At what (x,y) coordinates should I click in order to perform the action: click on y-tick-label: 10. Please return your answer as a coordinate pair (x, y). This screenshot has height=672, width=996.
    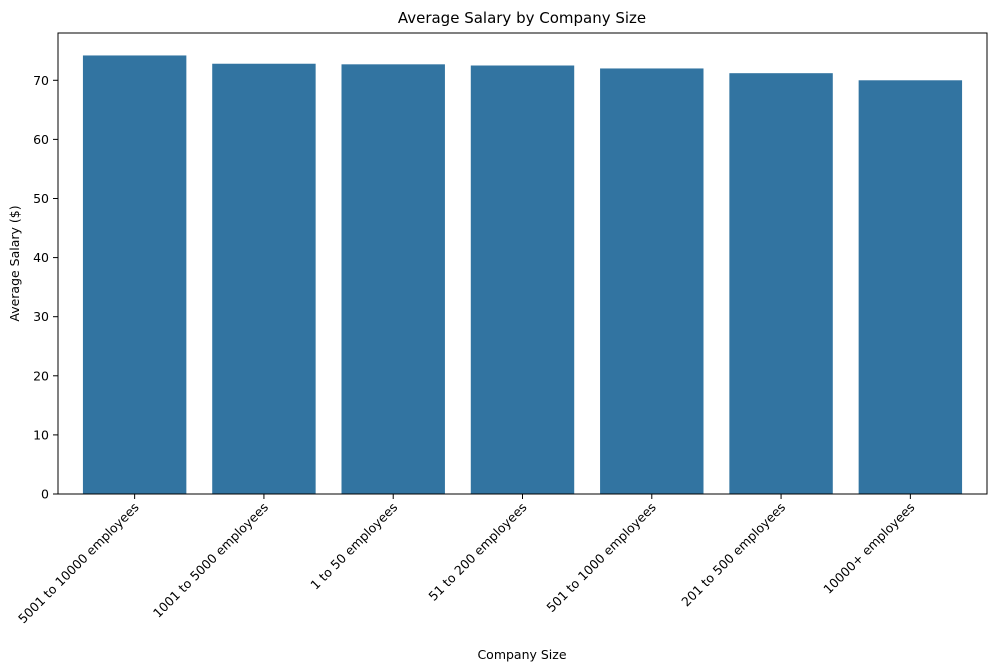
    Looking at the image, I should click on (41, 434).